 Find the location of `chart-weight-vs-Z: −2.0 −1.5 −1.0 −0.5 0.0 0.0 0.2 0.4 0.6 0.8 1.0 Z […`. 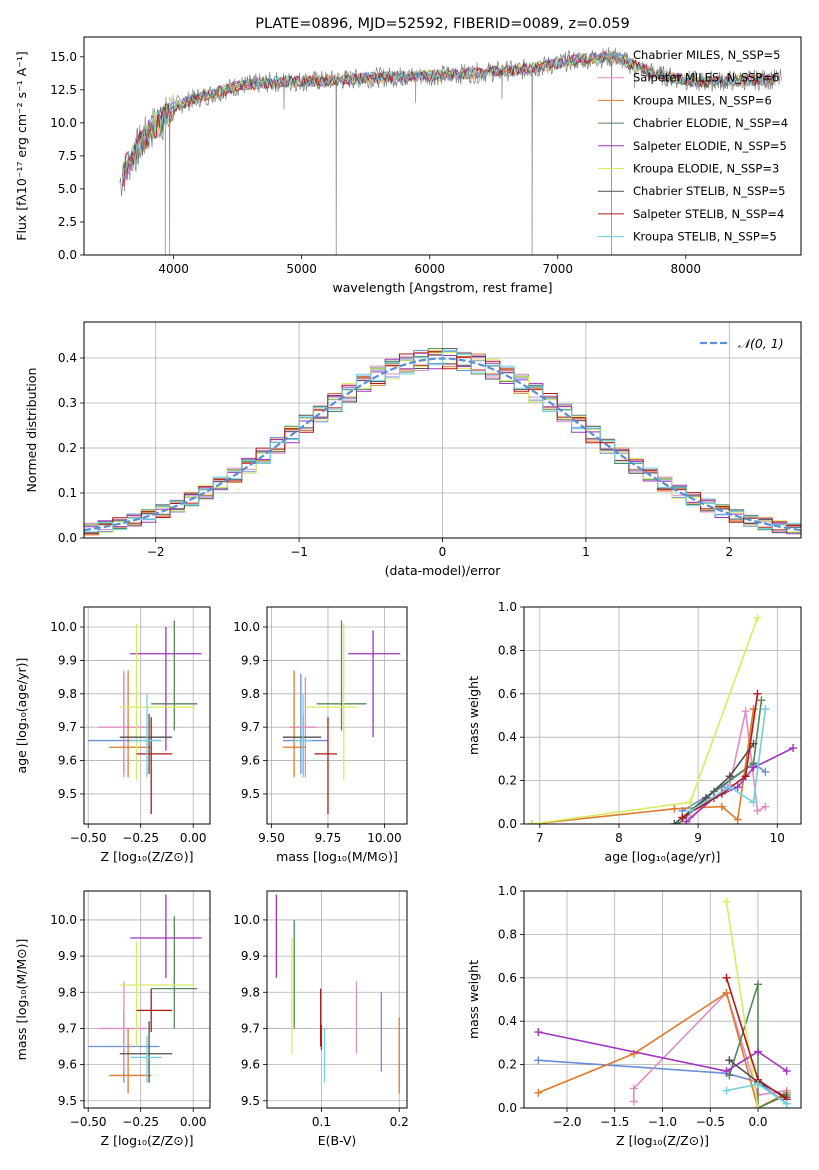

chart-weight-vs-Z: −2.0 −1.5 −1.0 −0.5 0.0 0.0 0.2 0.4 0.6 0.8 1.0 Z [… is located at coordinates (634, 1016).